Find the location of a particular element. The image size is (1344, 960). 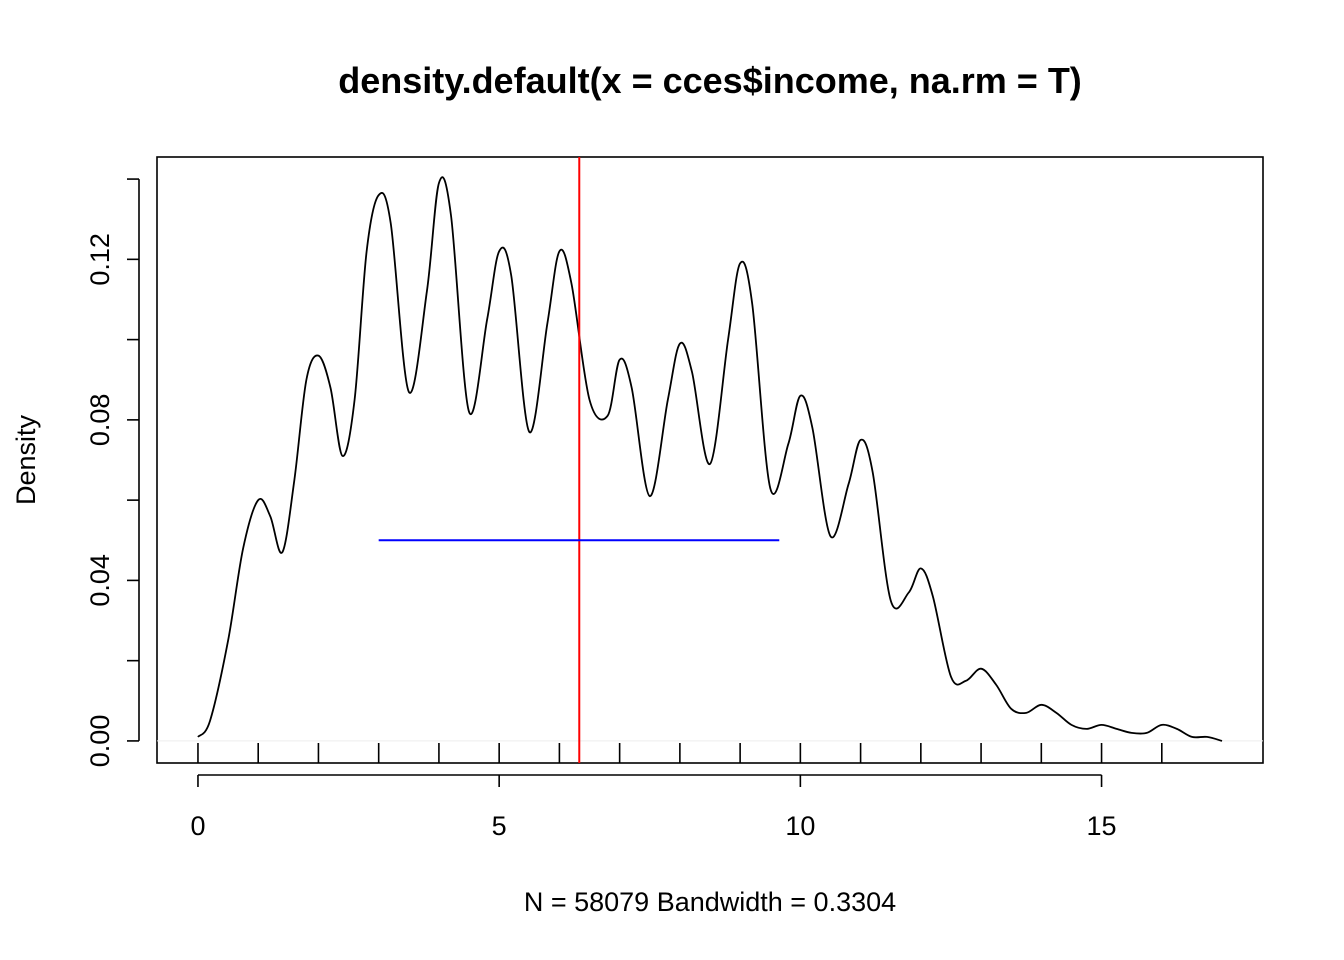

y-tick-label: 0.08 is located at coordinates (100, 420).